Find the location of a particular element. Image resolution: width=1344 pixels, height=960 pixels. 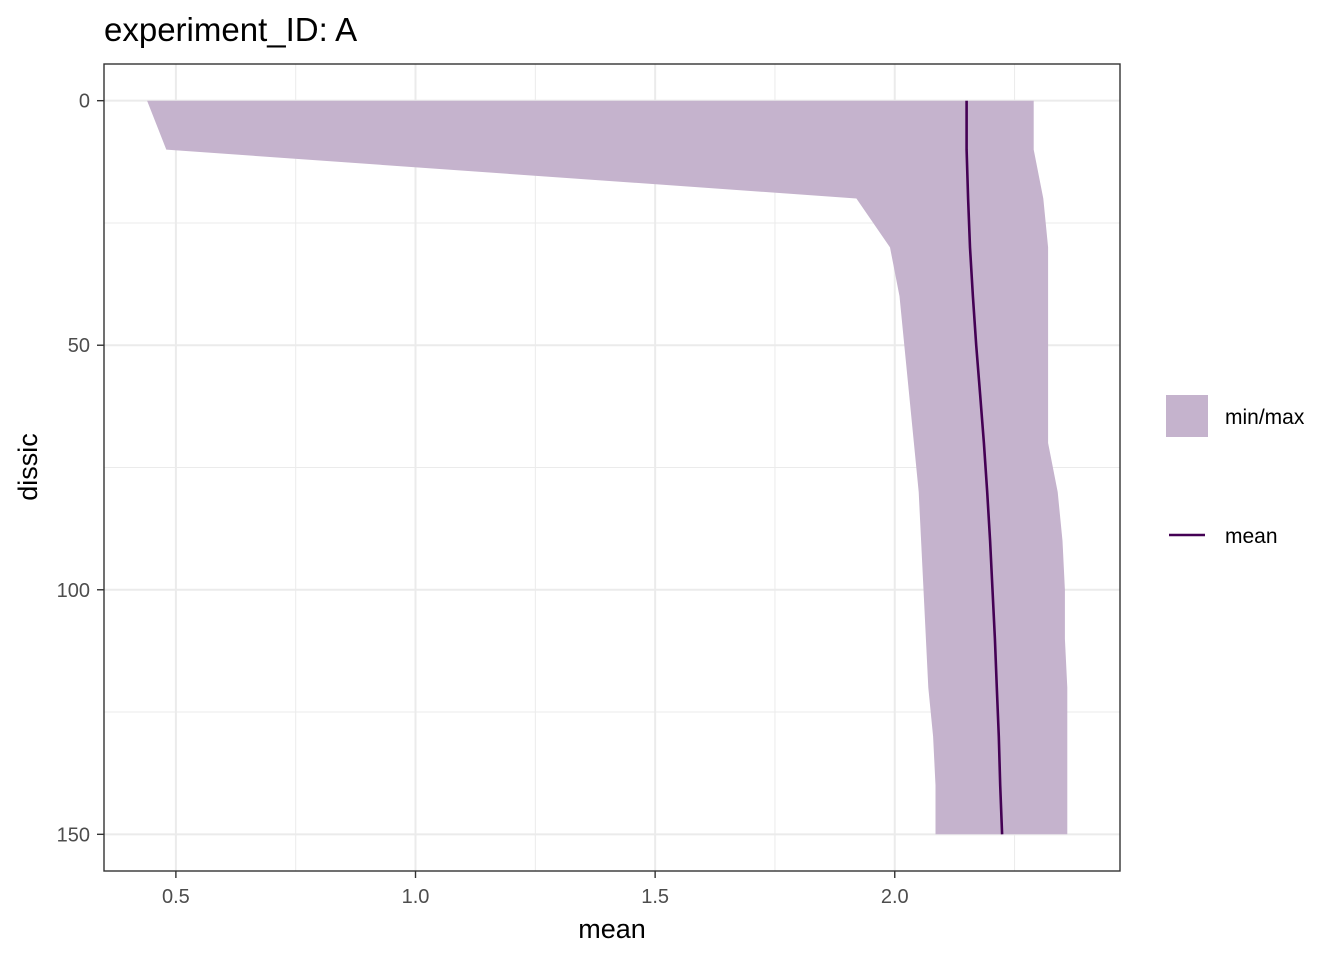

legend-label-1: mean is located at coordinates (1251, 536).